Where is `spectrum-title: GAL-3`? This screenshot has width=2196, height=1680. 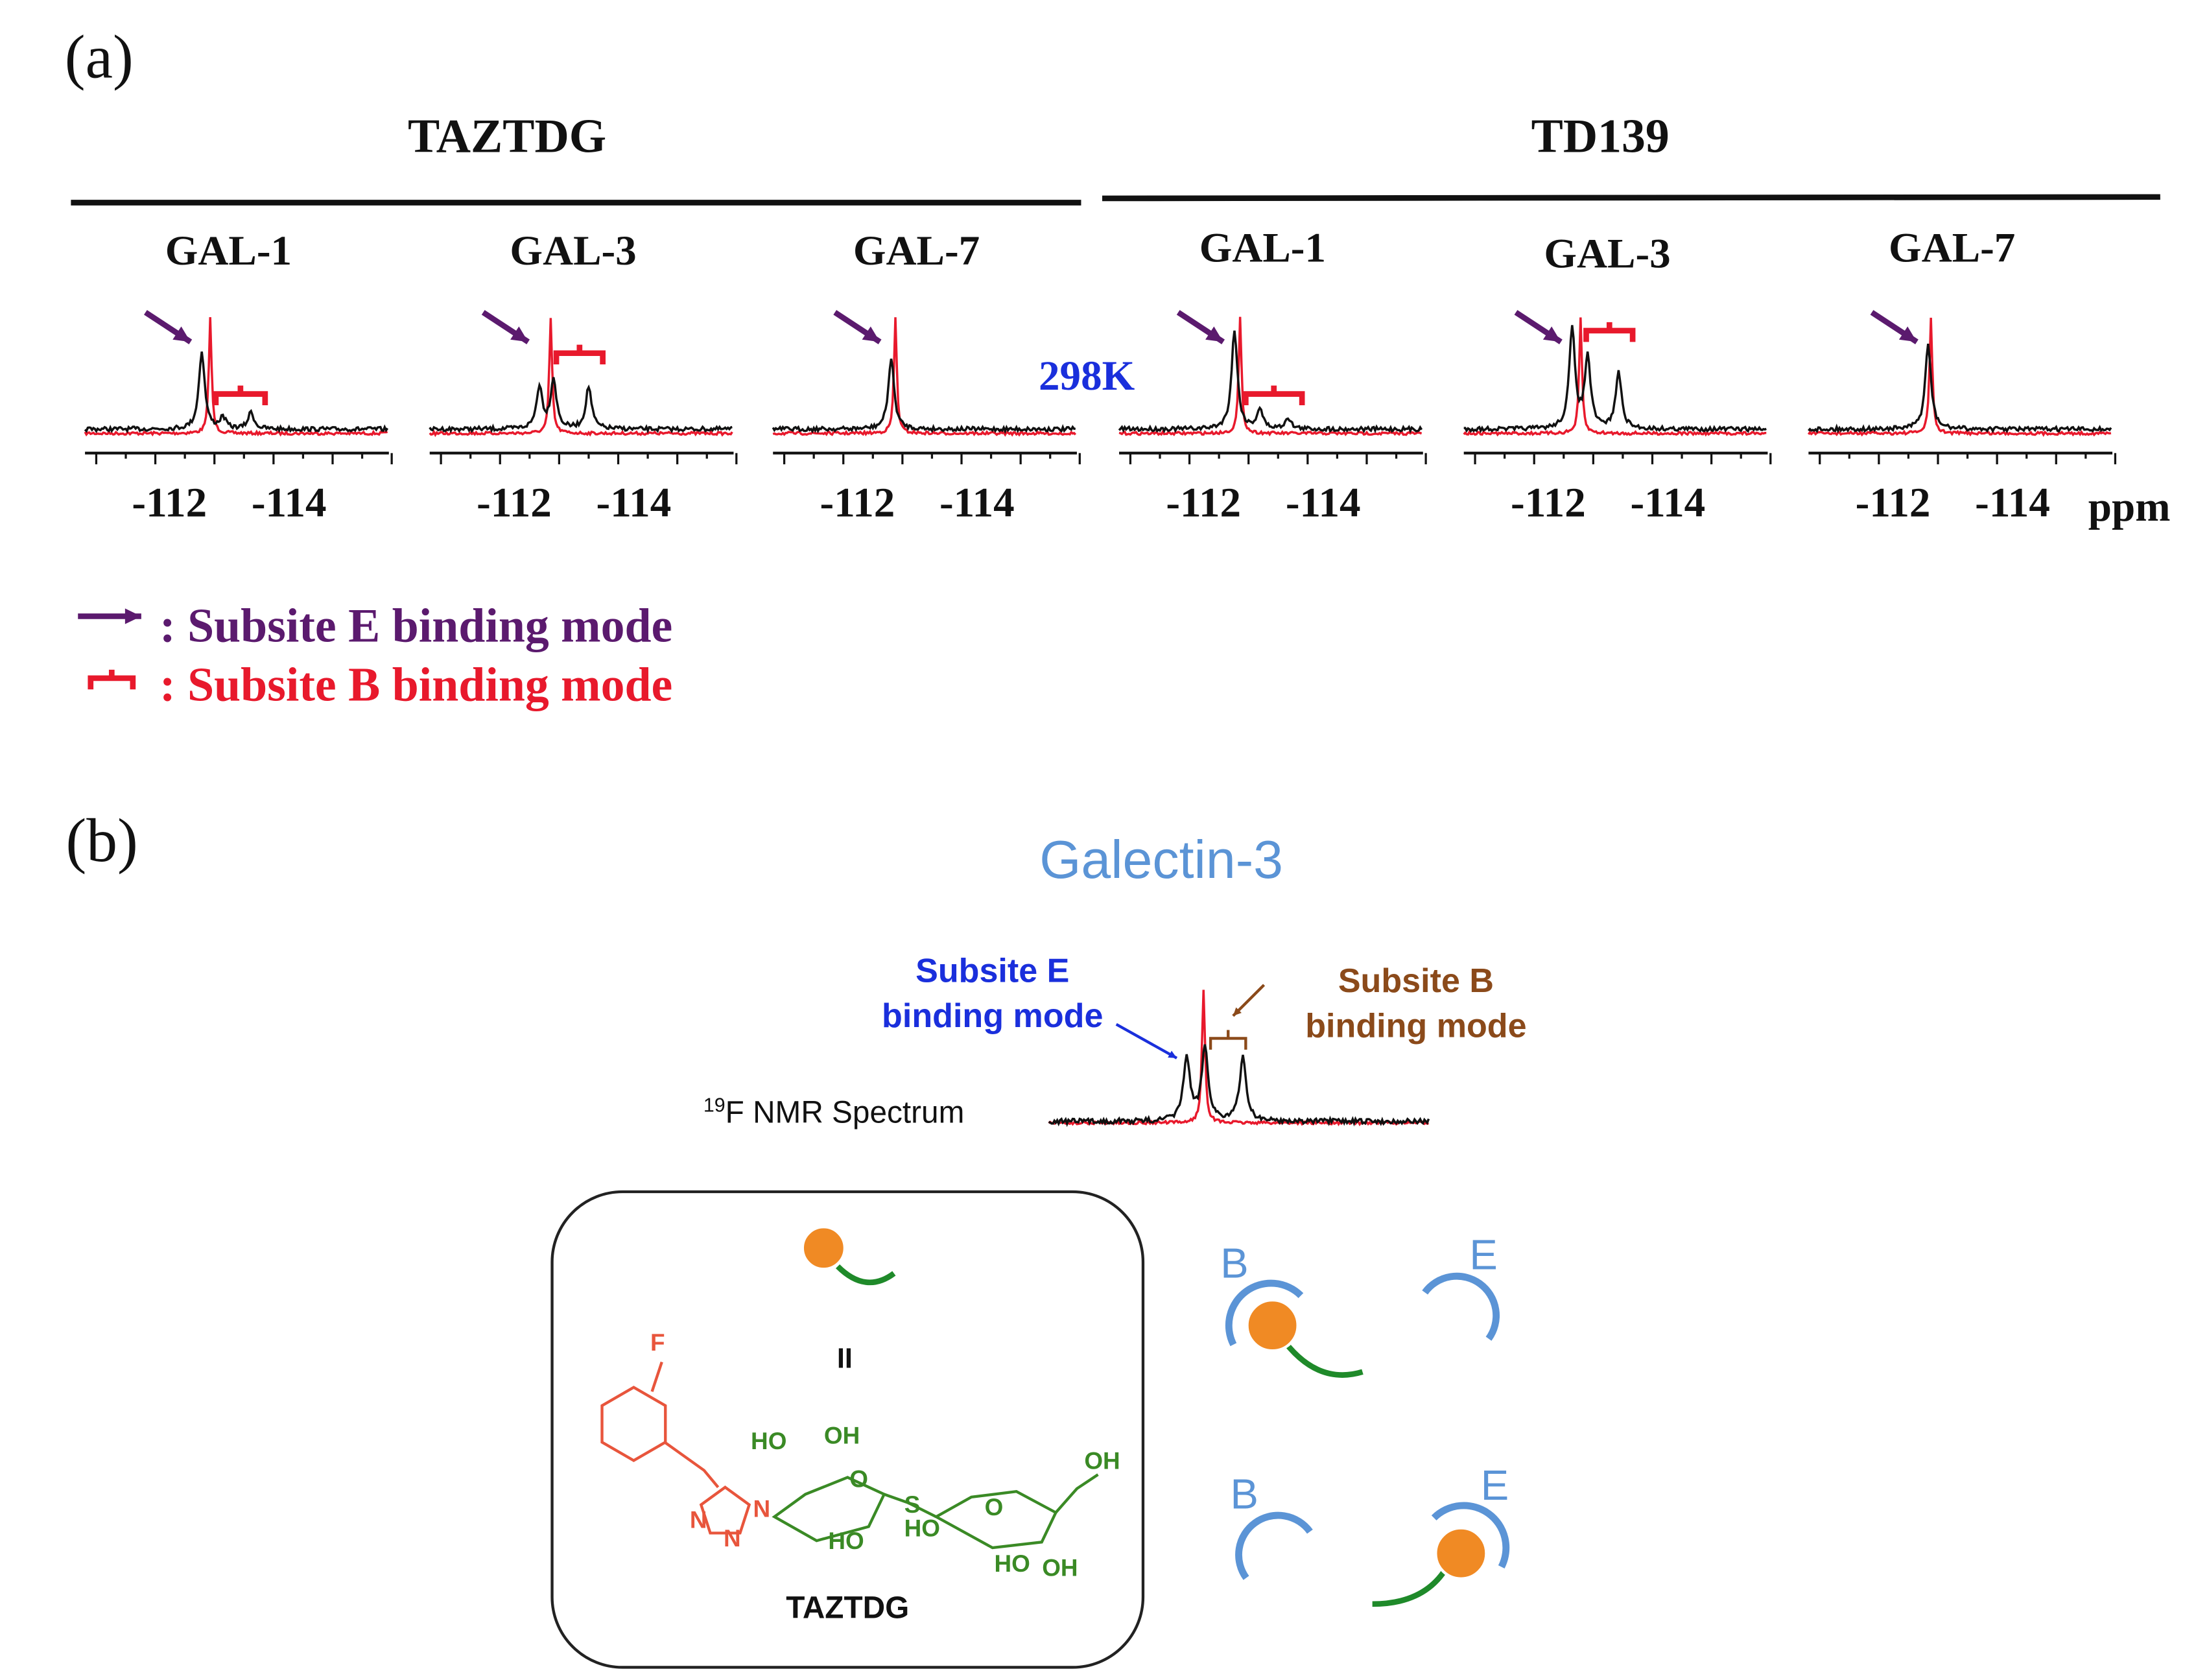 spectrum-title: GAL-3 is located at coordinates (573, 251).